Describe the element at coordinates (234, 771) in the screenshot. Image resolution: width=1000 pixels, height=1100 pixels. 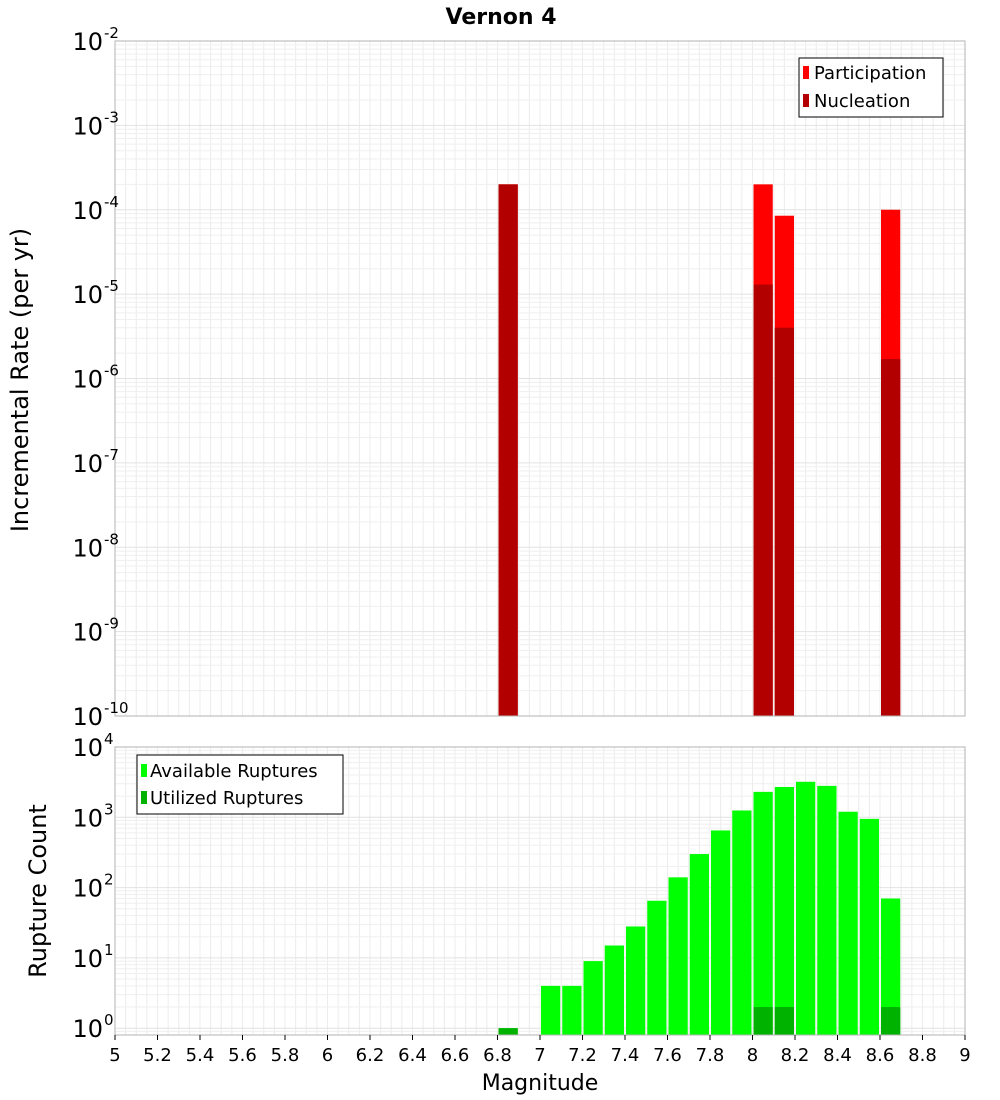
I see `available-legend-label: Available Ruptures` at that location.